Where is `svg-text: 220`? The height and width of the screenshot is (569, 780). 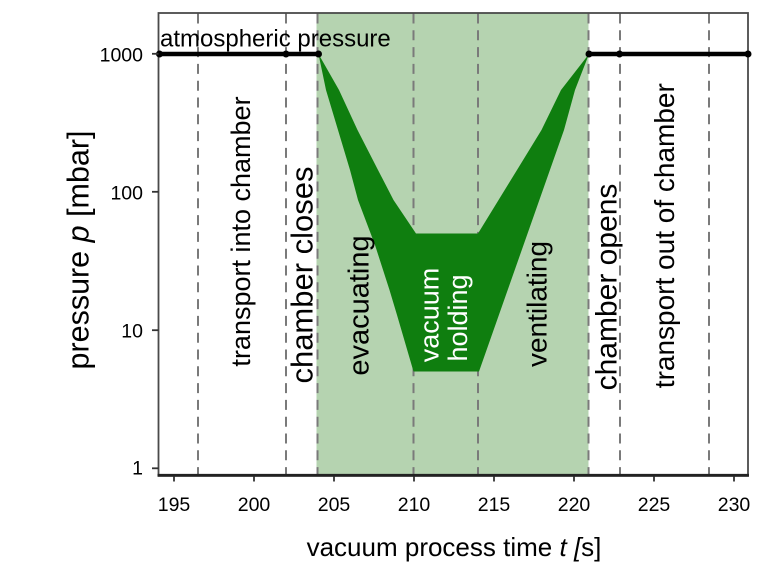
svg-text: 220 is located at coordinates (574, 505).